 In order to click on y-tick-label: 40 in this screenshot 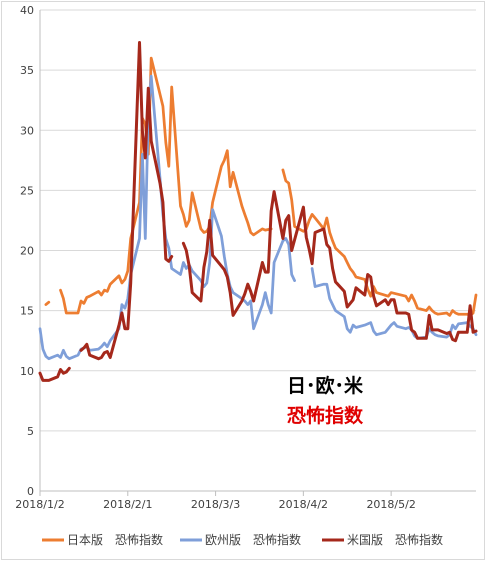, I will do `click(27, 10)`.